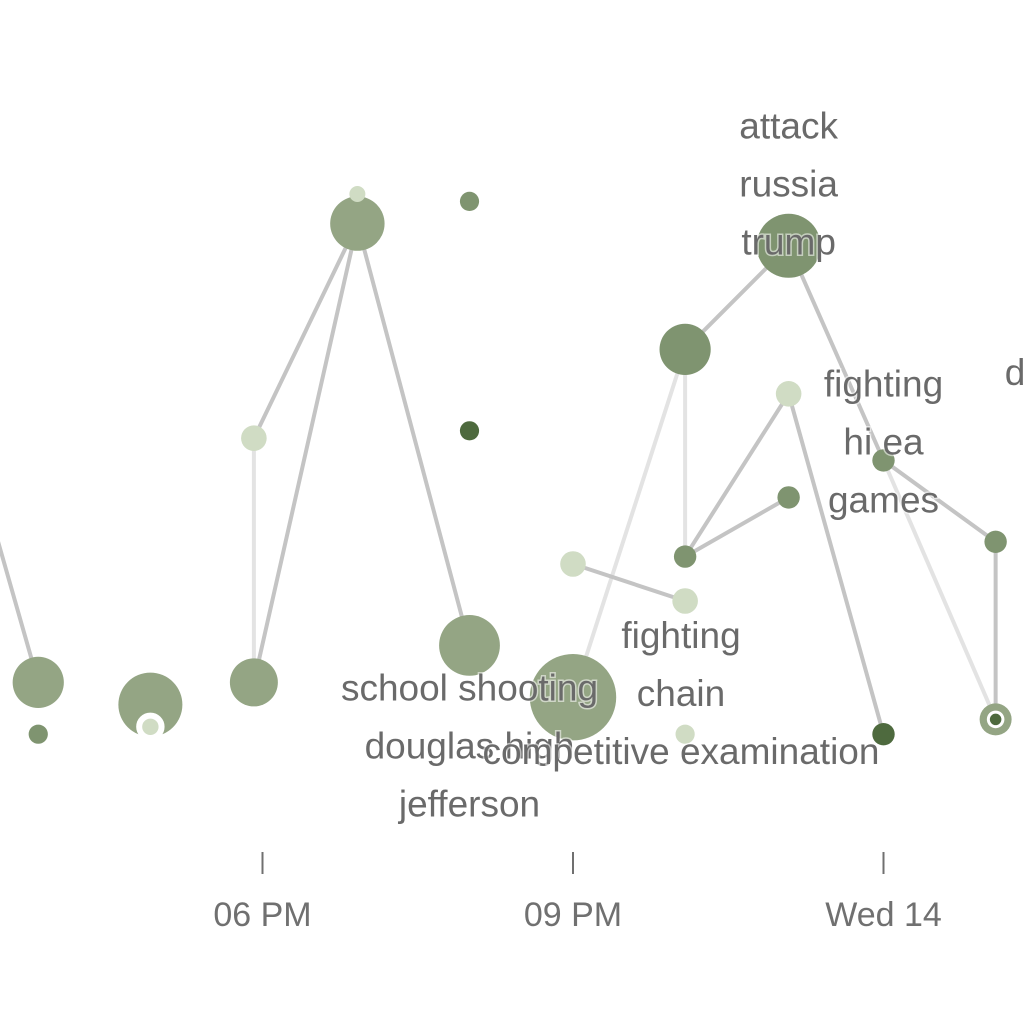 This screenshot has height=1024, width=1024. Describe the element at coordinates (469, 645) in the screenshot. I see `topic-node-n12` at that location.